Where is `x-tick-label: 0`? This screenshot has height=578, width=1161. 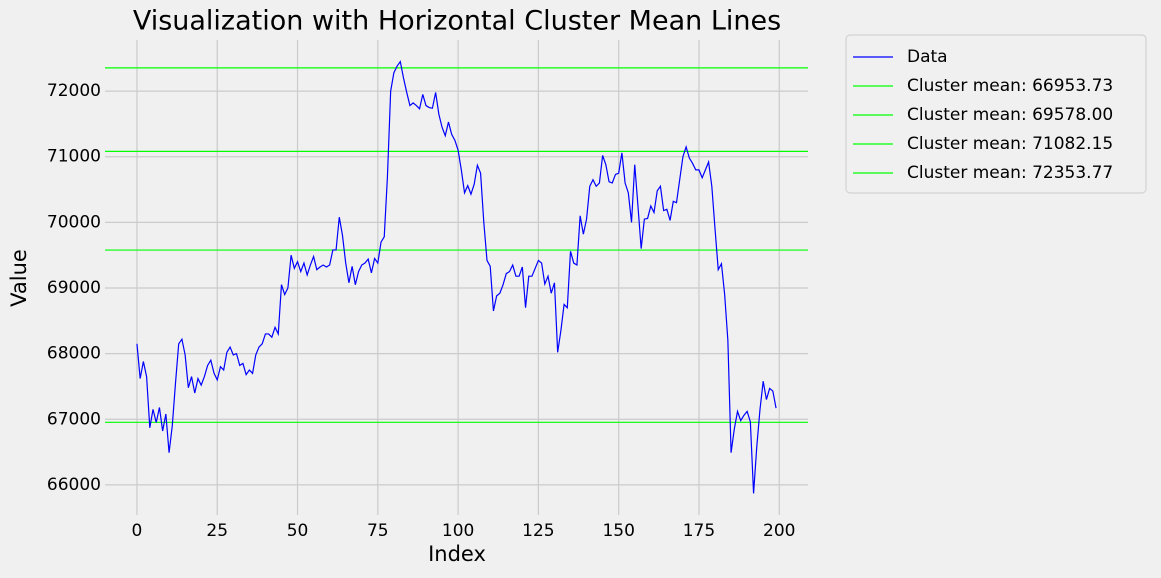
x-tick-label: 0 is located at coordinates (137, 531).